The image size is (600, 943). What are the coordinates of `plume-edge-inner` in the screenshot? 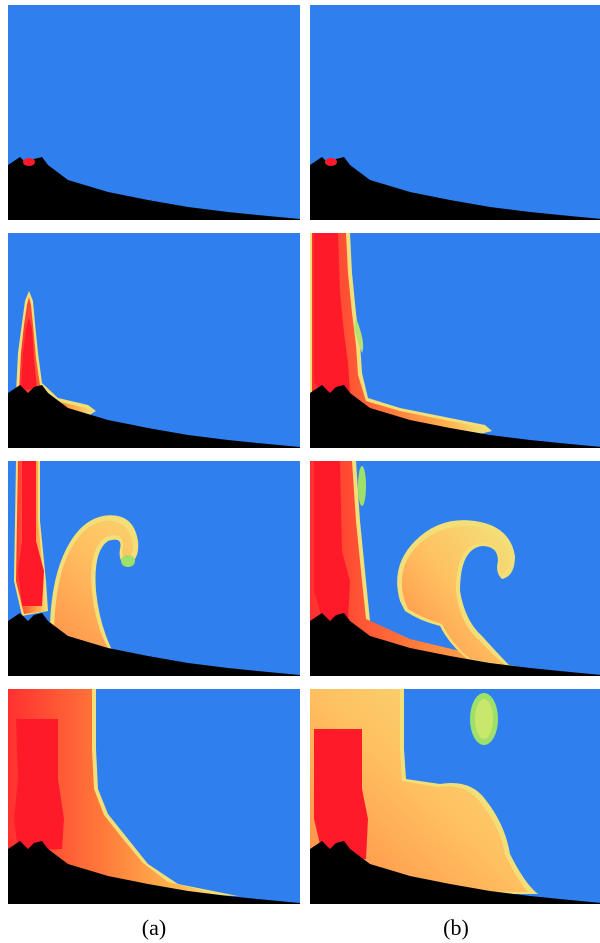 It's located at (484, 719).